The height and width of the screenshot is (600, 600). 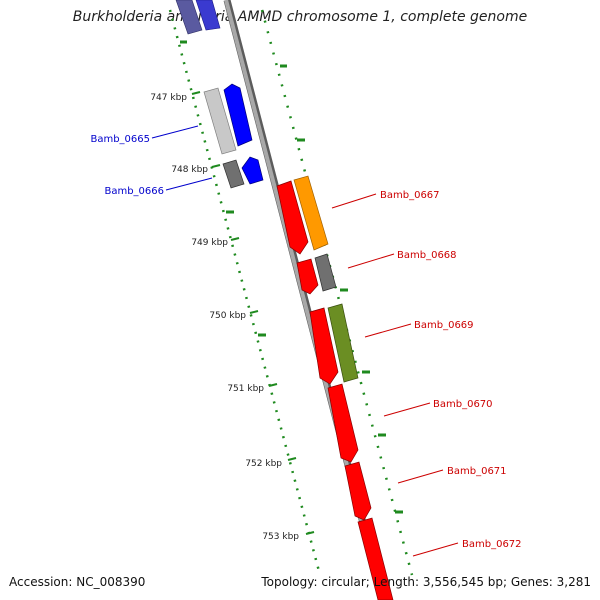 What do you see at coordinates (245, 389) in the screenshot?
I see `tick-label-751: 751 kbp` at bounding box center [245, 389].